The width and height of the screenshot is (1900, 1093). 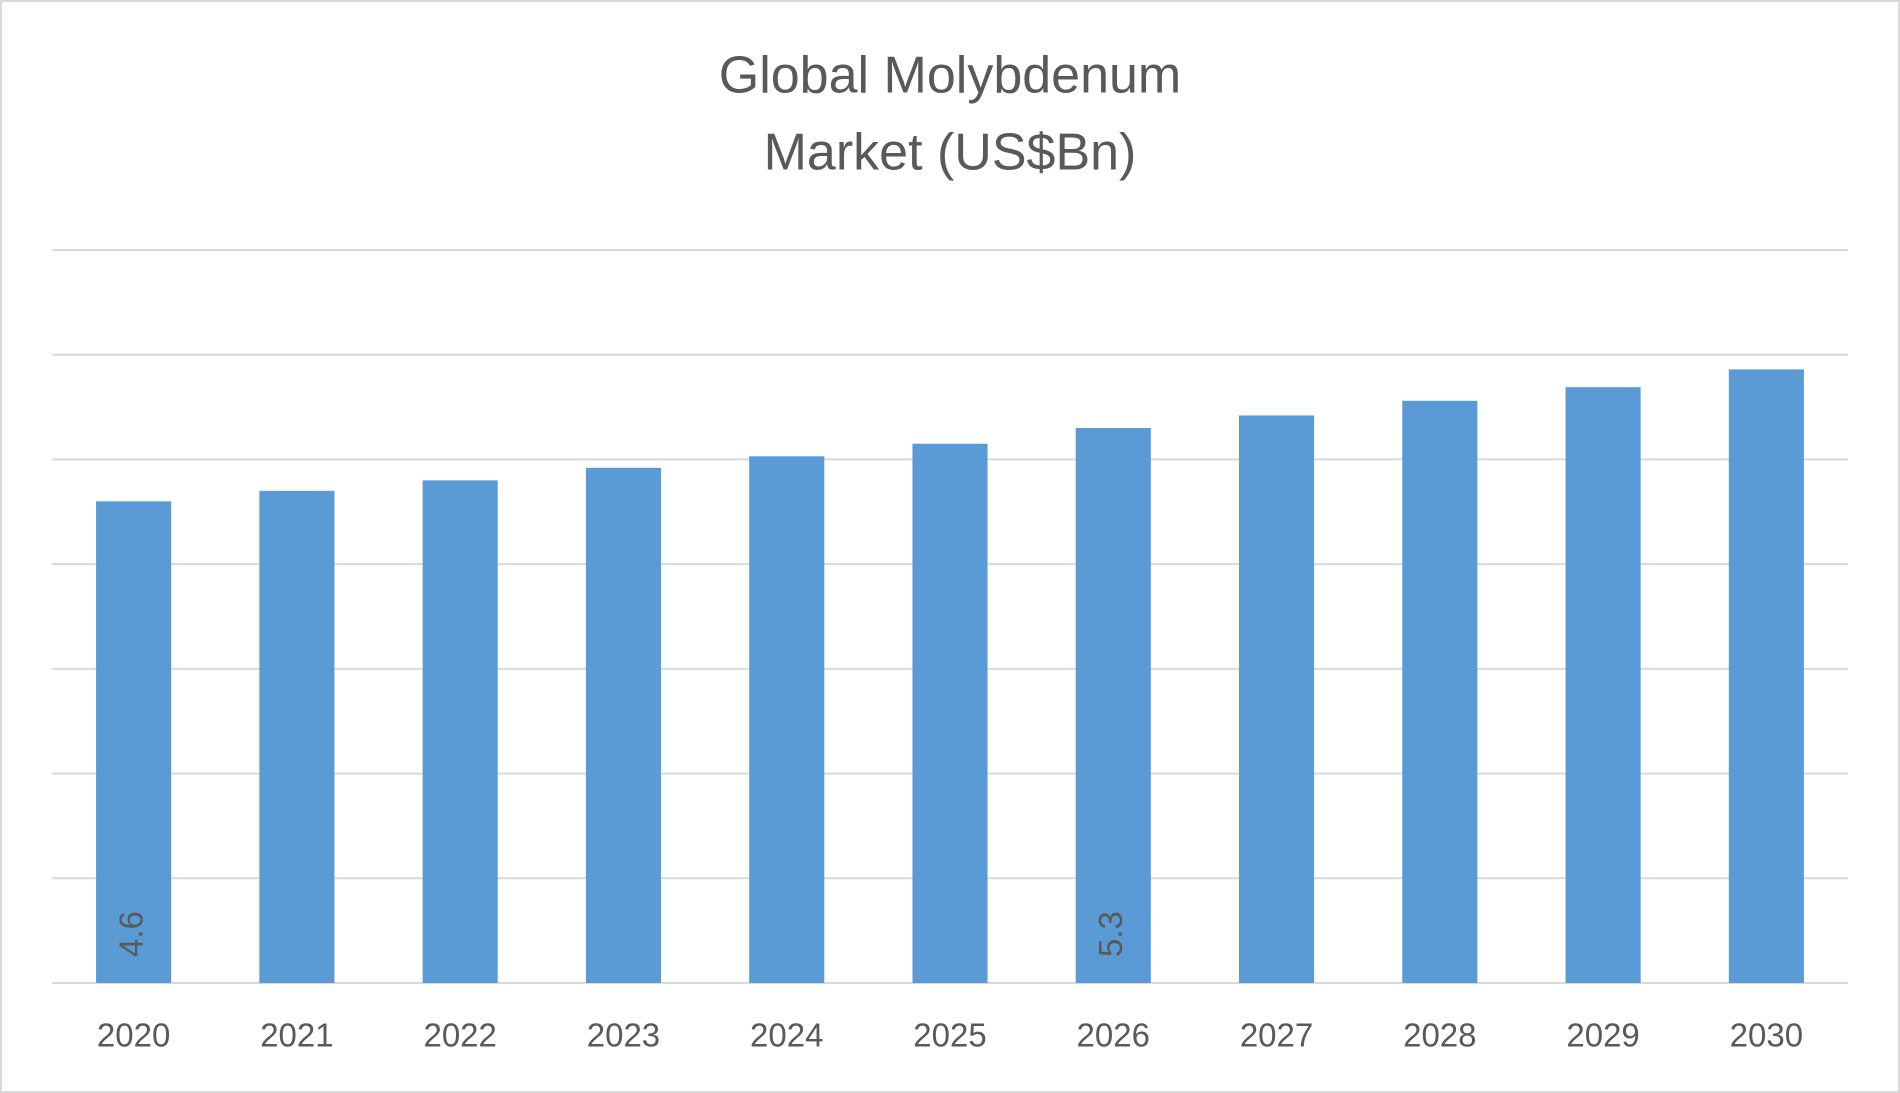 What do you see at coordinates (130, 934) in the screenshot?
I see `data-label: 4.6` at bounding box center [130, 934].